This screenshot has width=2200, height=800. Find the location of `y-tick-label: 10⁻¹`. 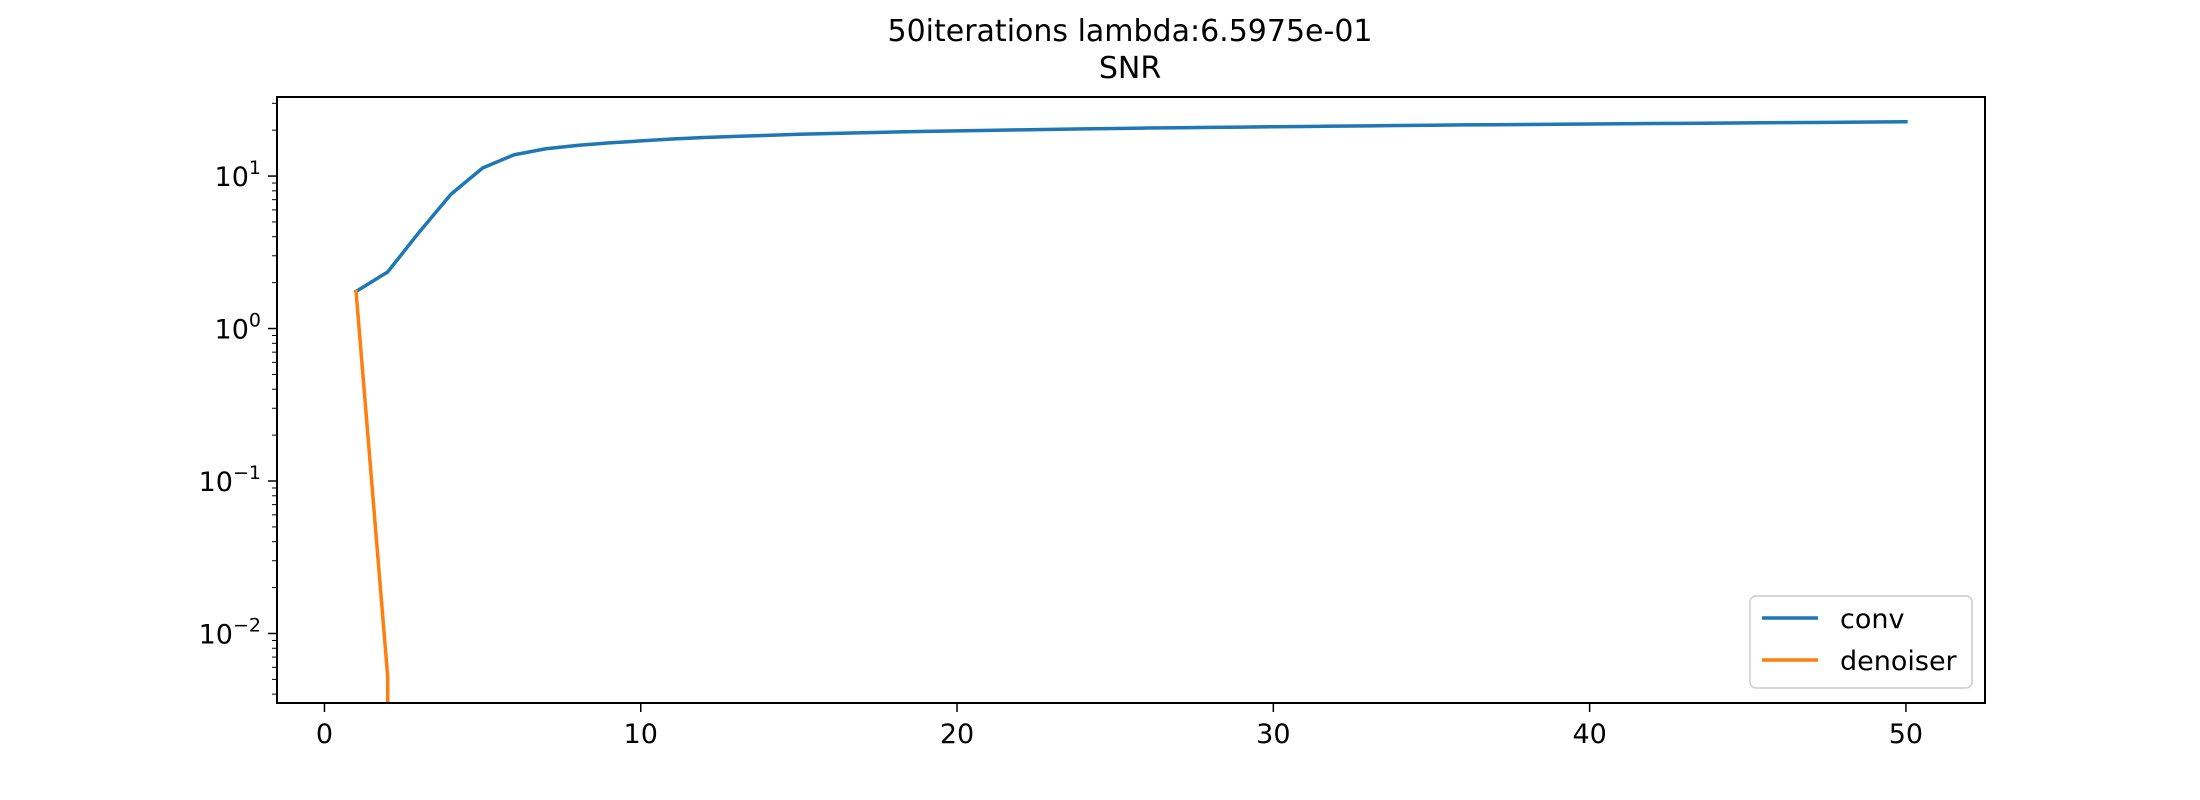

y-tick-label: 10⁻¹ is located at coordinates (230, 480).